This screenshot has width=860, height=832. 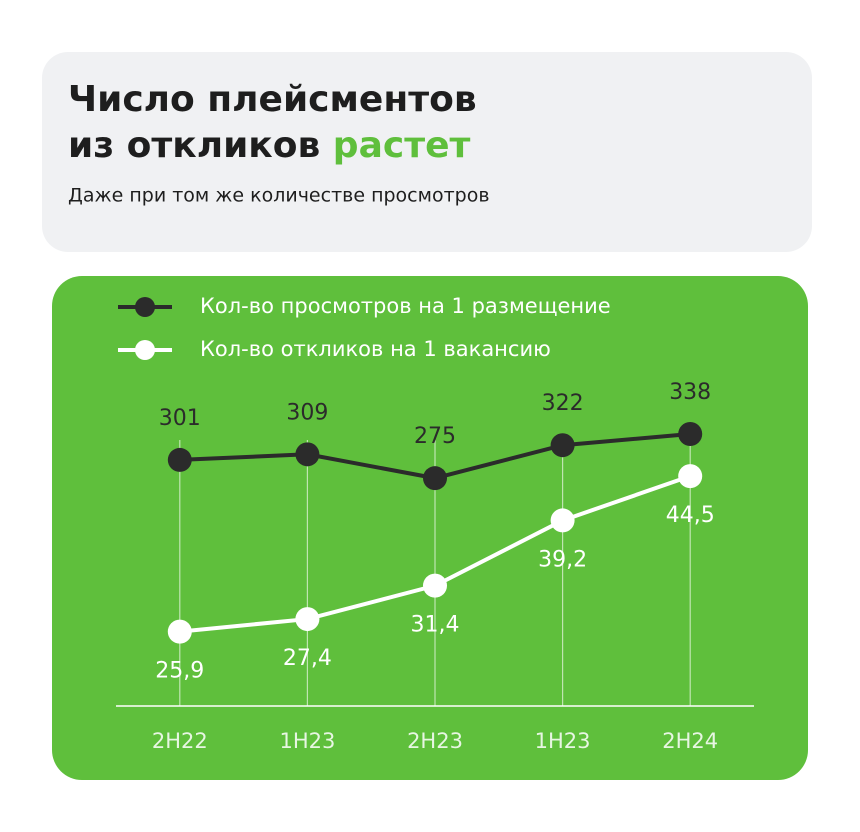 I want to click on x-tick-label: 2H22, so click(x=180, y=741).